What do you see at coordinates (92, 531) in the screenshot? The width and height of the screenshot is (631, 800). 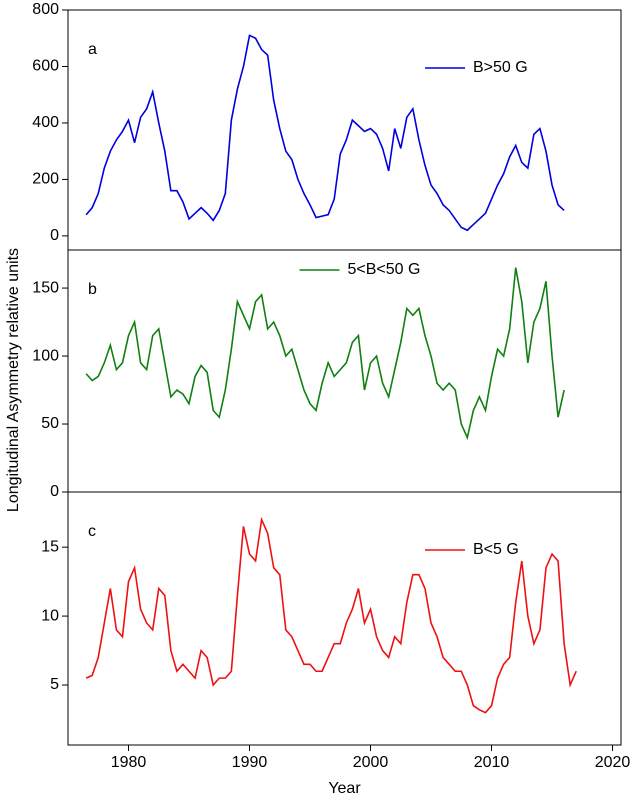 I see `panel-label: c` at bounding box center [92, 531].